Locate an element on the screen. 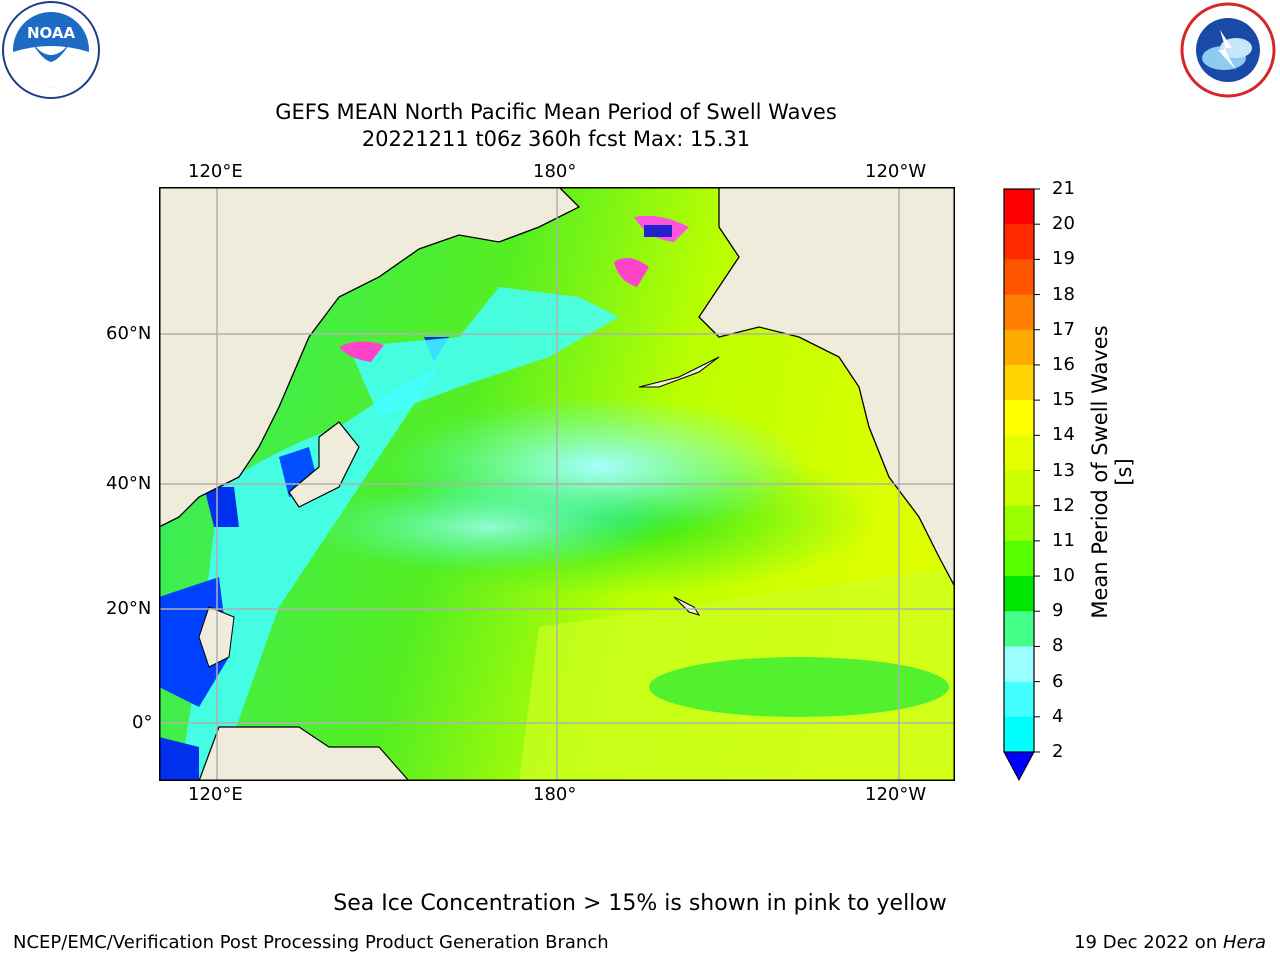 This screenshot has height=960, width=1280. lon-label-top-120e: 120°E is located at coordinates (215, 171).